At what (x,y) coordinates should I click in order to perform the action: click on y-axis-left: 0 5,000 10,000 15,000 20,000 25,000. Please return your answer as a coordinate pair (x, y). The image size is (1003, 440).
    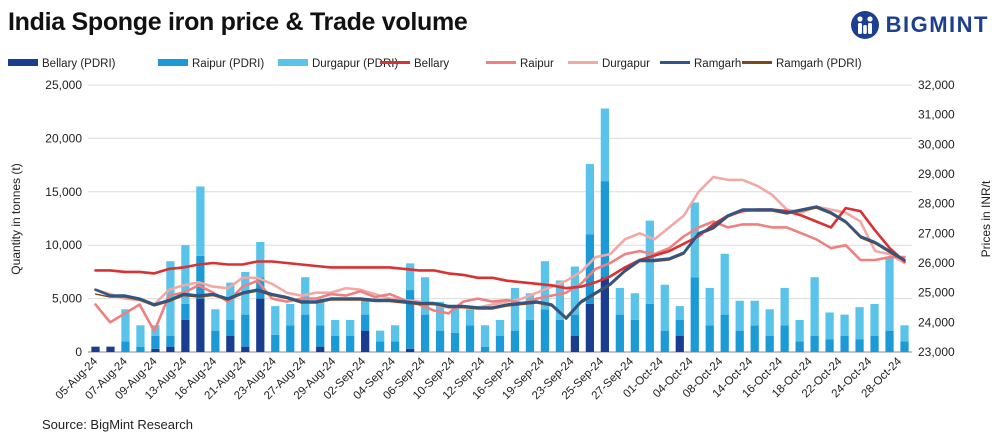
    Looking at the image, I should click on (63, 218).